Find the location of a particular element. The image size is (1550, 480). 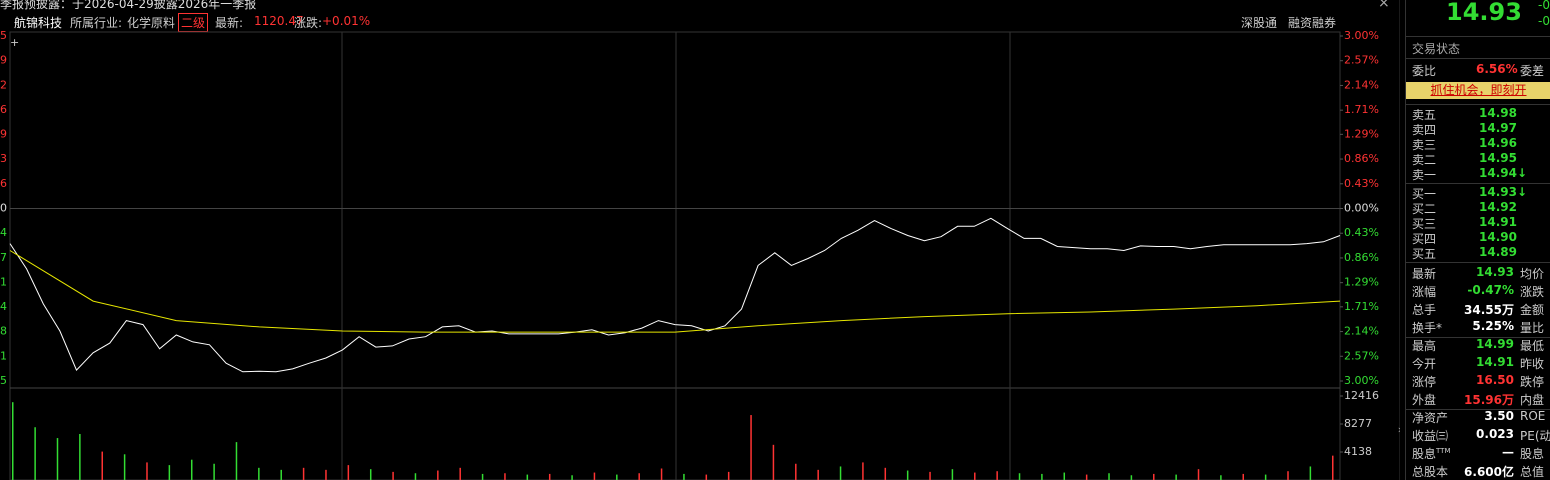

book-price: 14.92 is located at coordinates (1498, 207).